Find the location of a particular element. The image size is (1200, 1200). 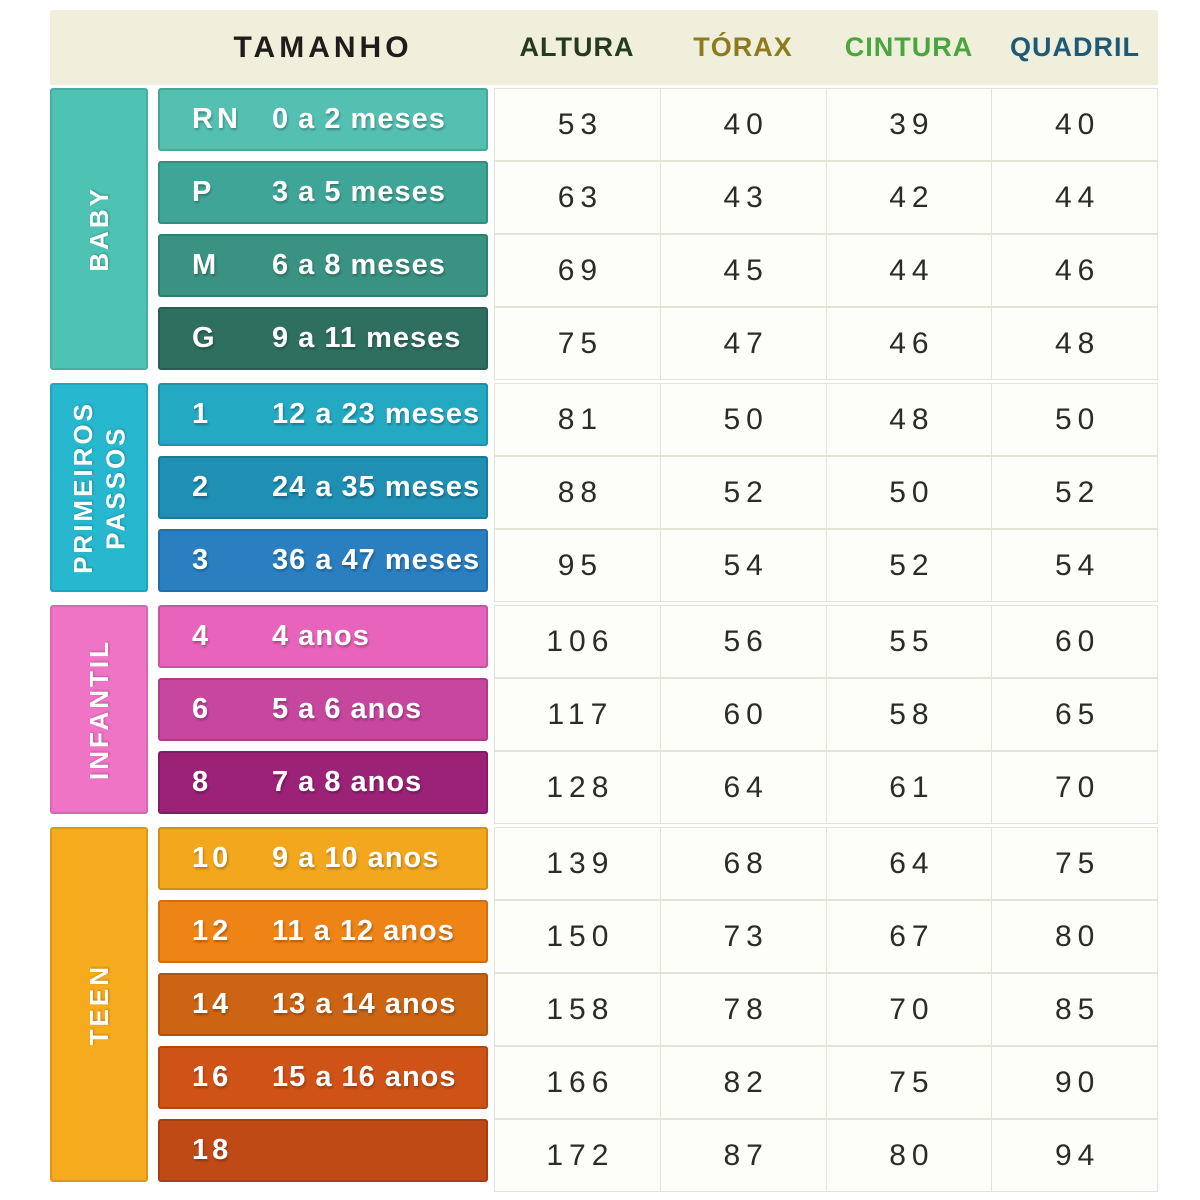

size-bar: 18 is located at coordinates (323, 1150).